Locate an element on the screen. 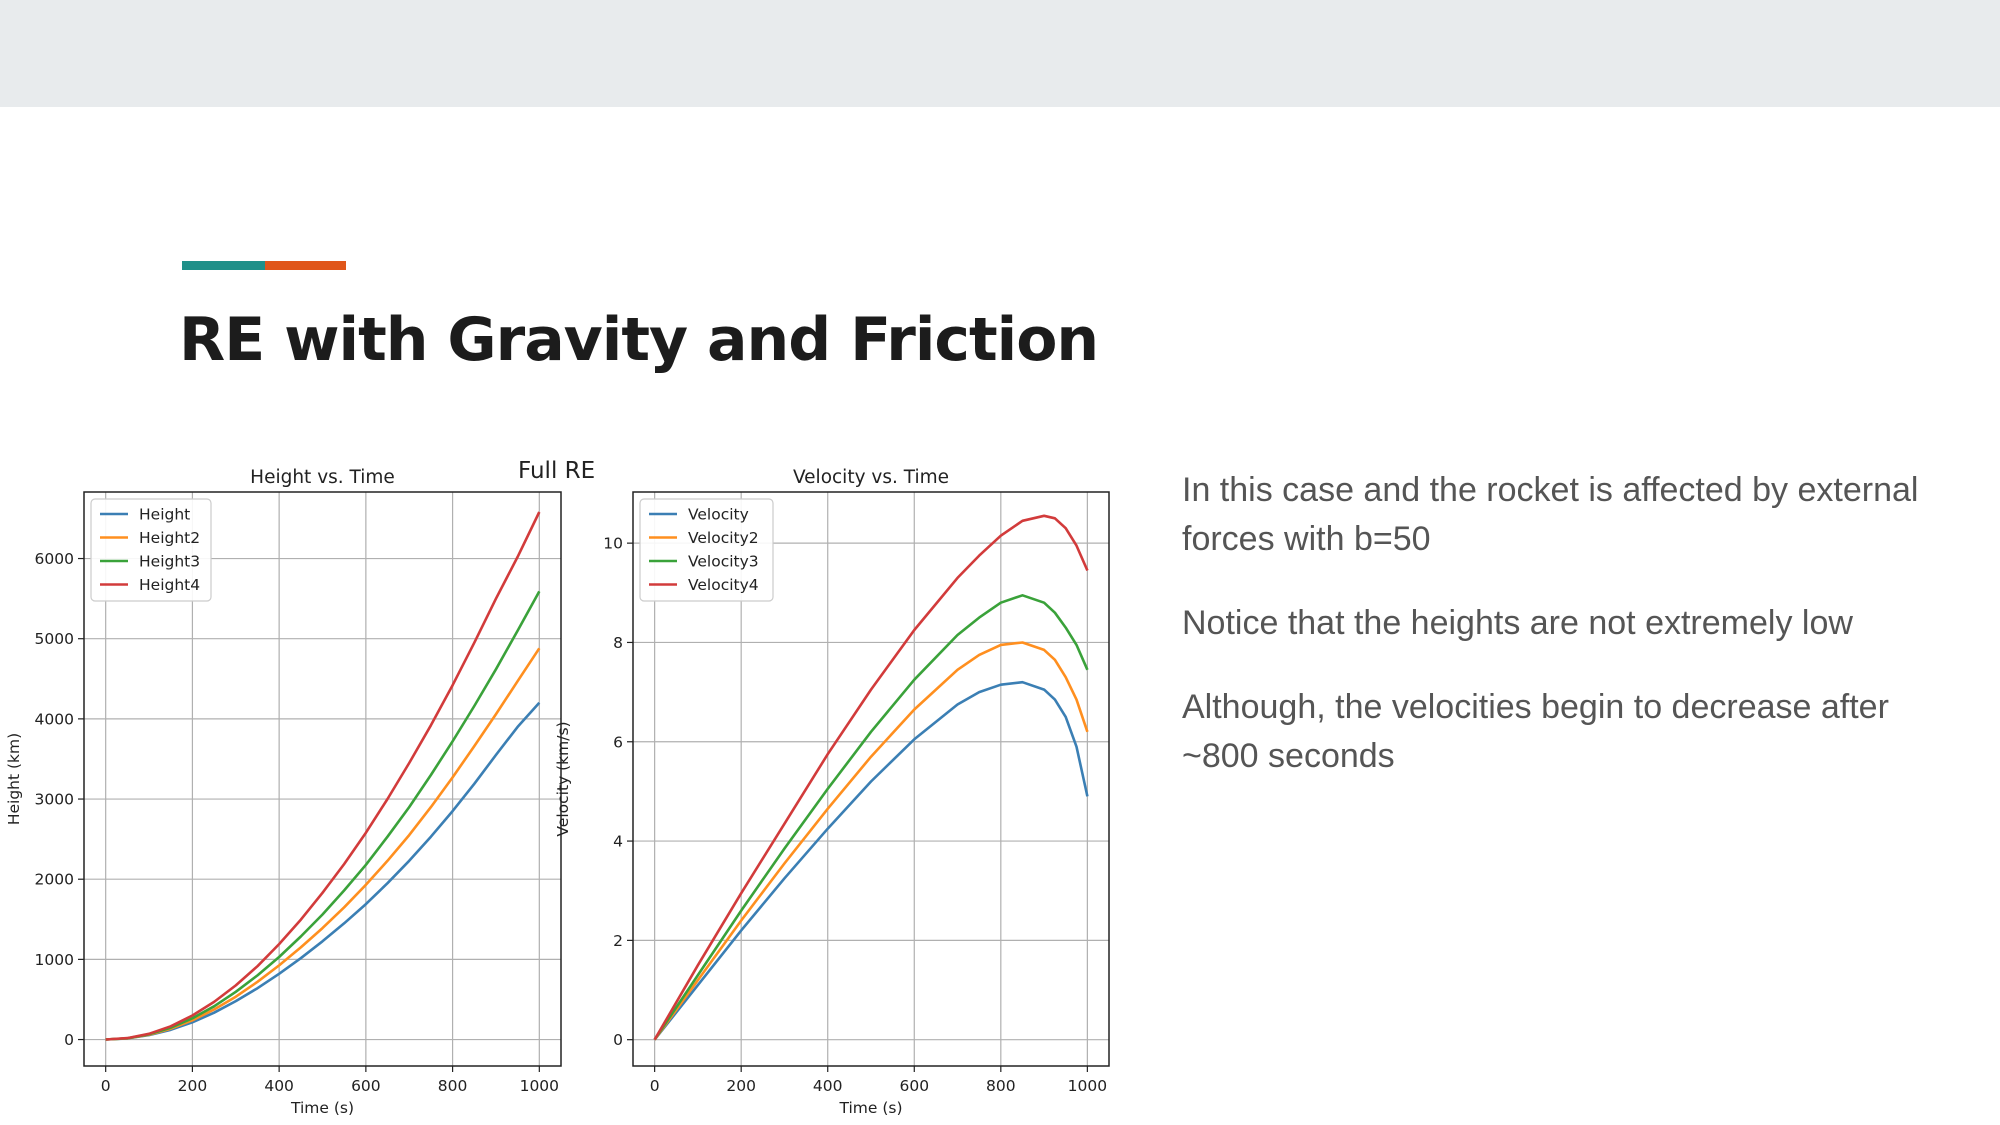 This screenshot has height=1125, width=2000. y-axis-label-height: Height (km) is located at coordinates (14, 779).